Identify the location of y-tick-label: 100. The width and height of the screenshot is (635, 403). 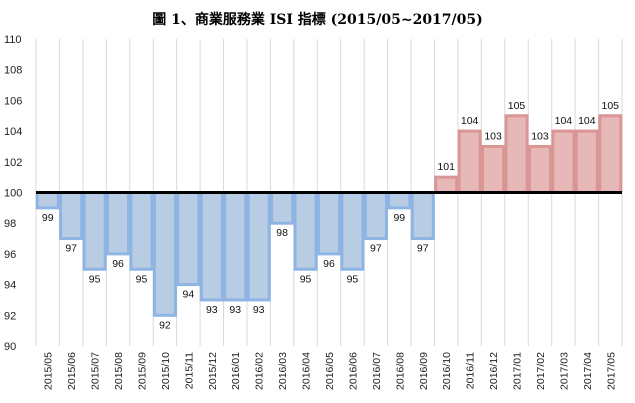
(13, 194).